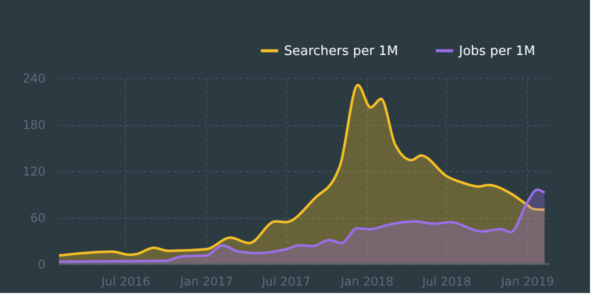  I want to click on legend-label: Searchers per 1M, so click(341, 51).